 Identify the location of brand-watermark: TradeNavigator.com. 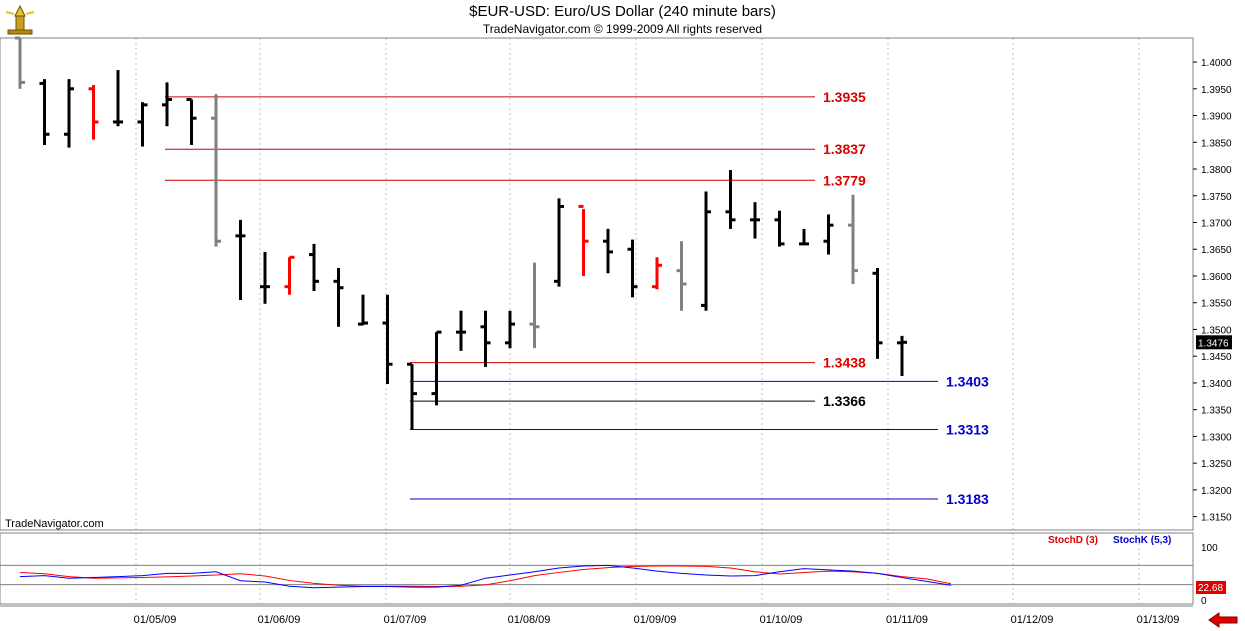
(54, 524).